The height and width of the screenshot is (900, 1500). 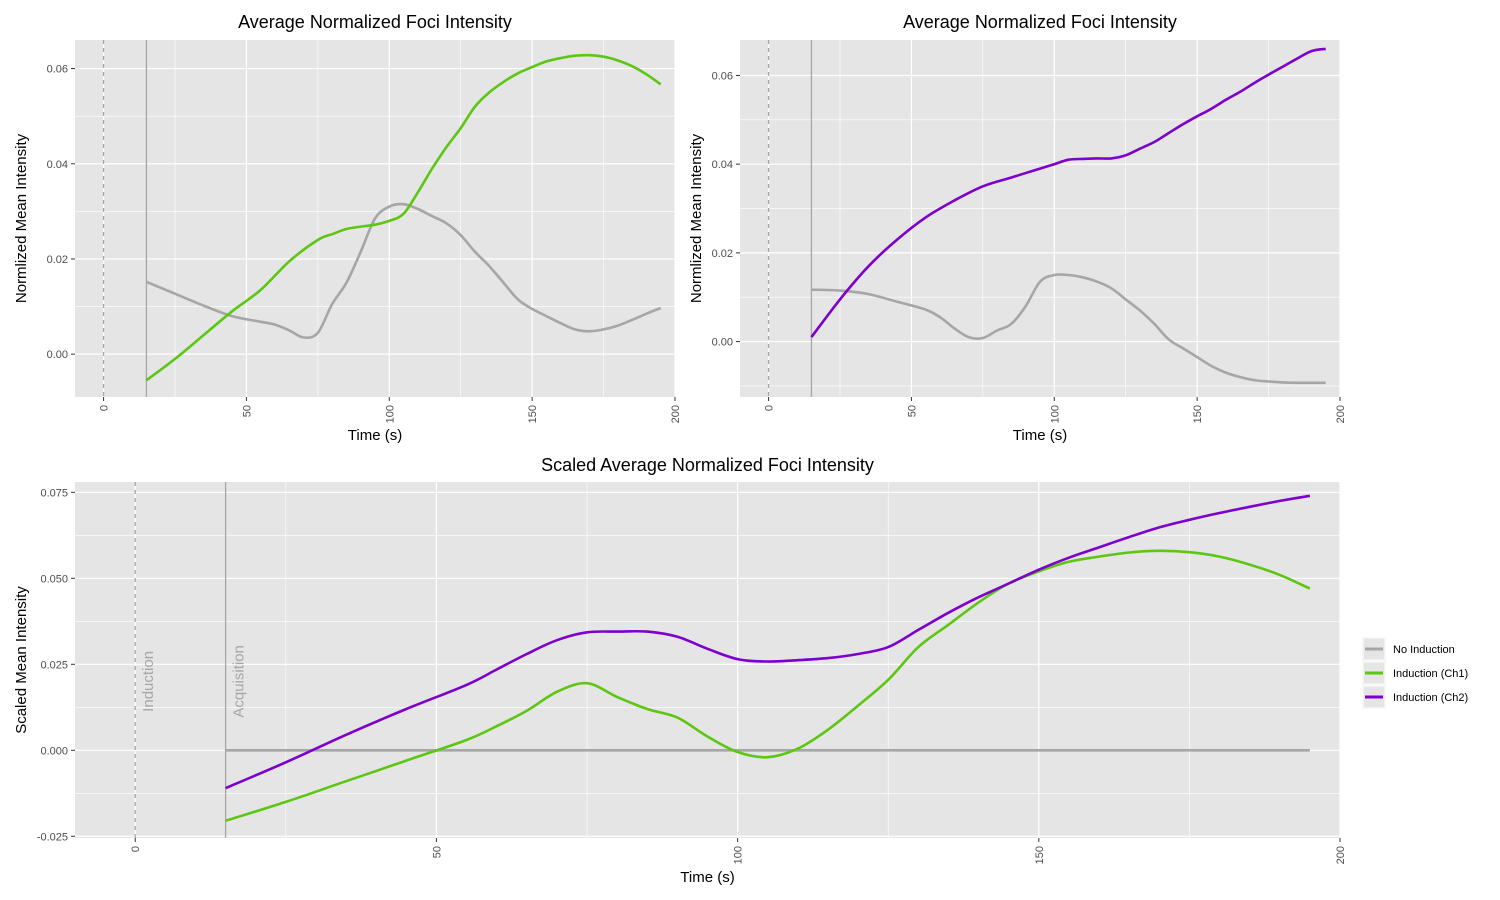 What do you see at coordinates (1430, 674) in the screenshot?
I see `legend-label: Induction (Ch1)` at bounding box center [1430, 674].